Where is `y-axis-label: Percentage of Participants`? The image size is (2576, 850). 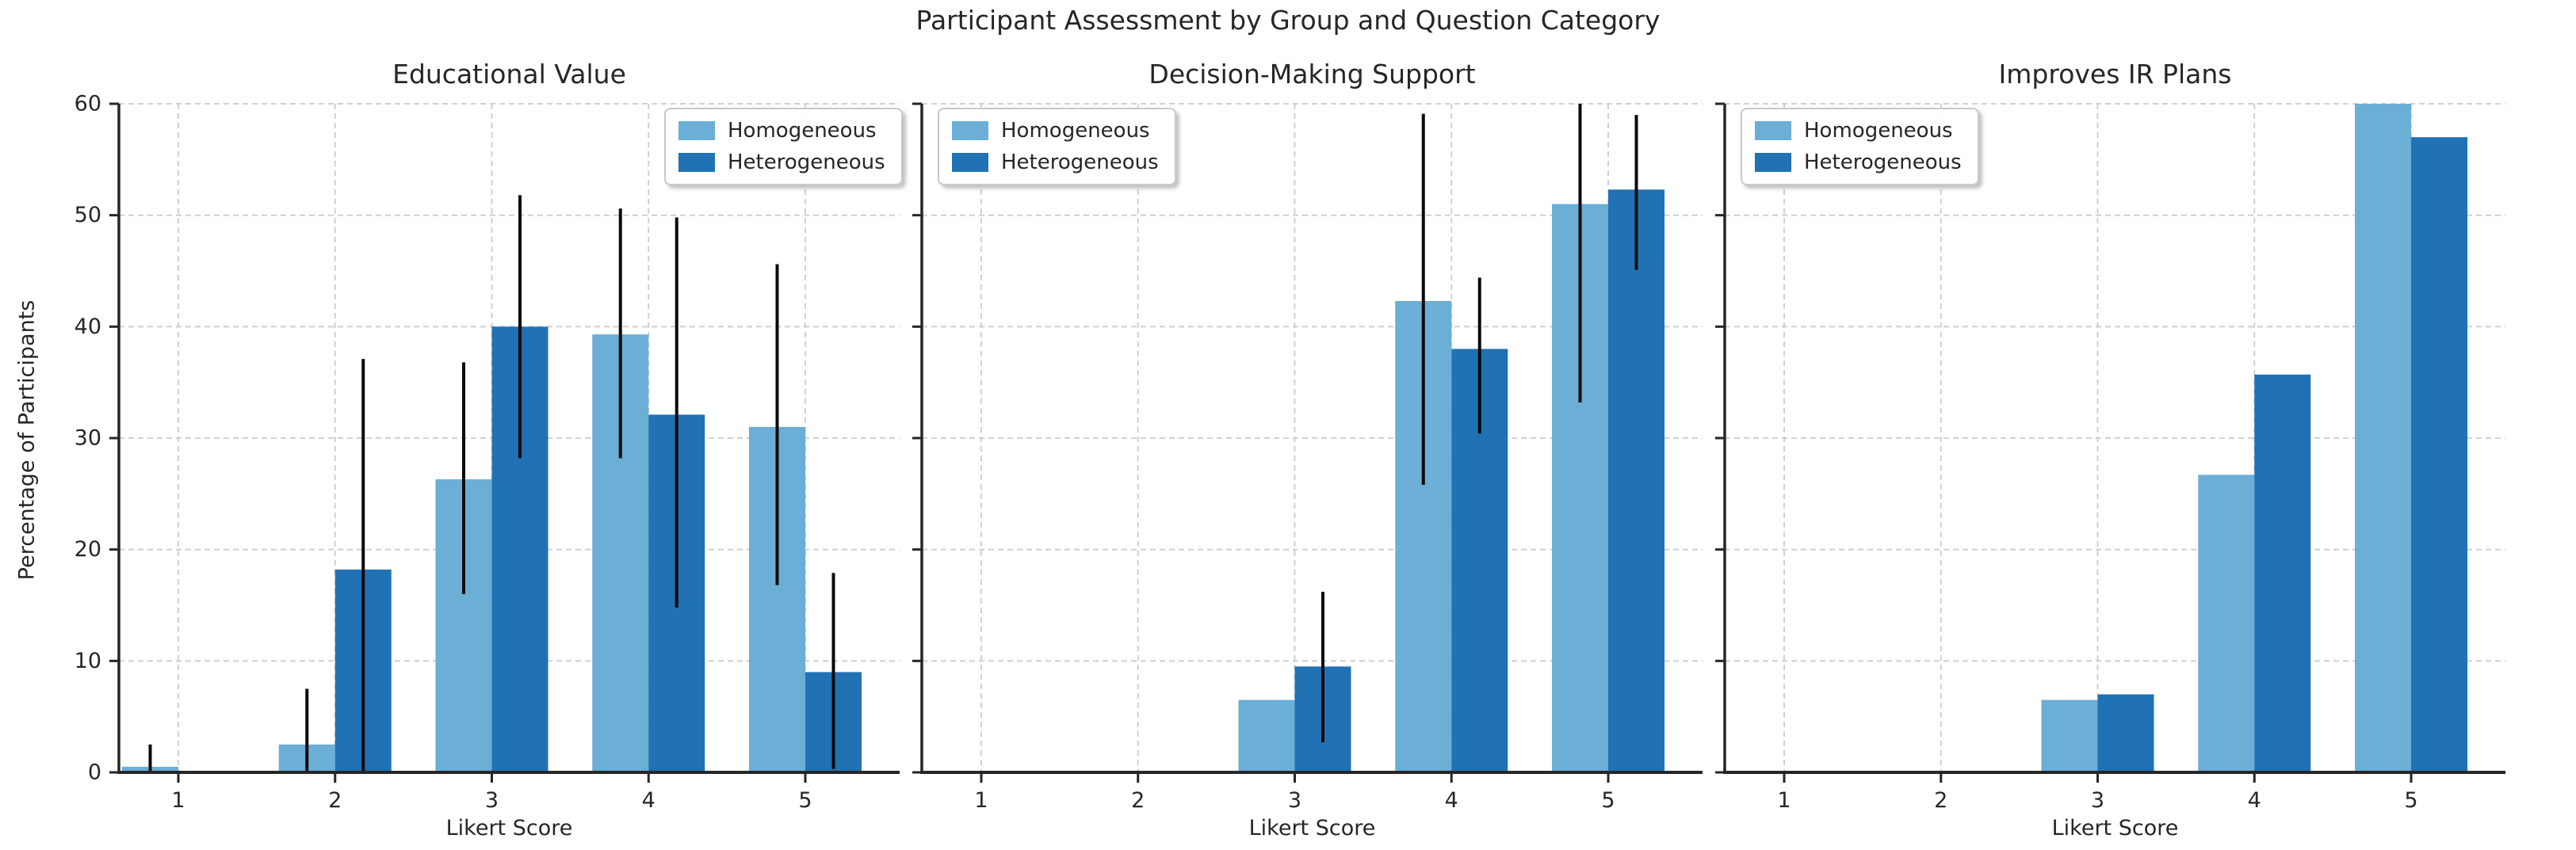 y-axis-label: Percentage of Participants is located at coordinates (27, 440).